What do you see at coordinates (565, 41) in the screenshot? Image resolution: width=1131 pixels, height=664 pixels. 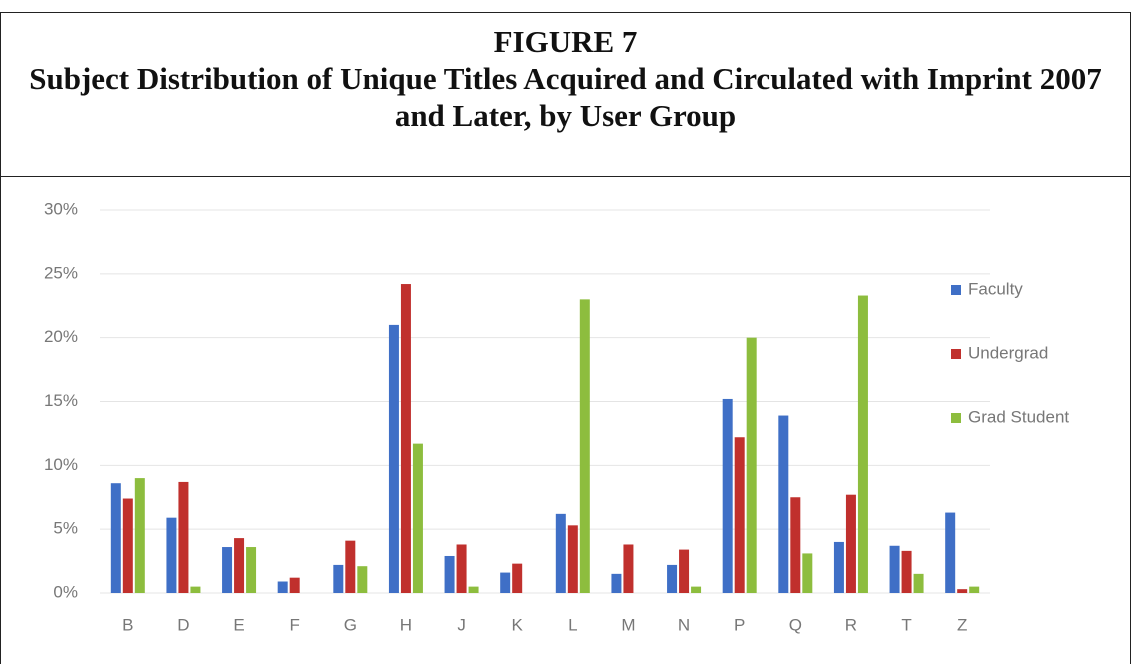 I see `figure-label: FIGURE 7` at bounding box center [565, 41].